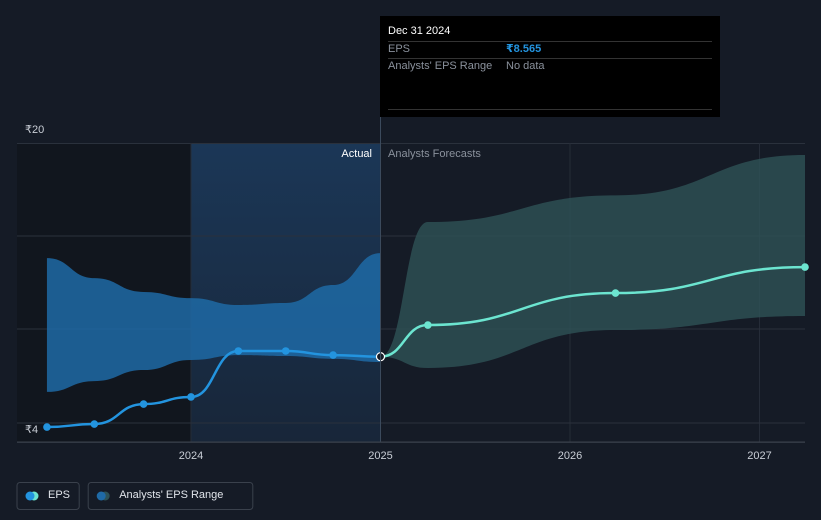  Describe the element at coordinates (570, 456) in the screenshot. I see `x-tick-label: 2026` at that location.